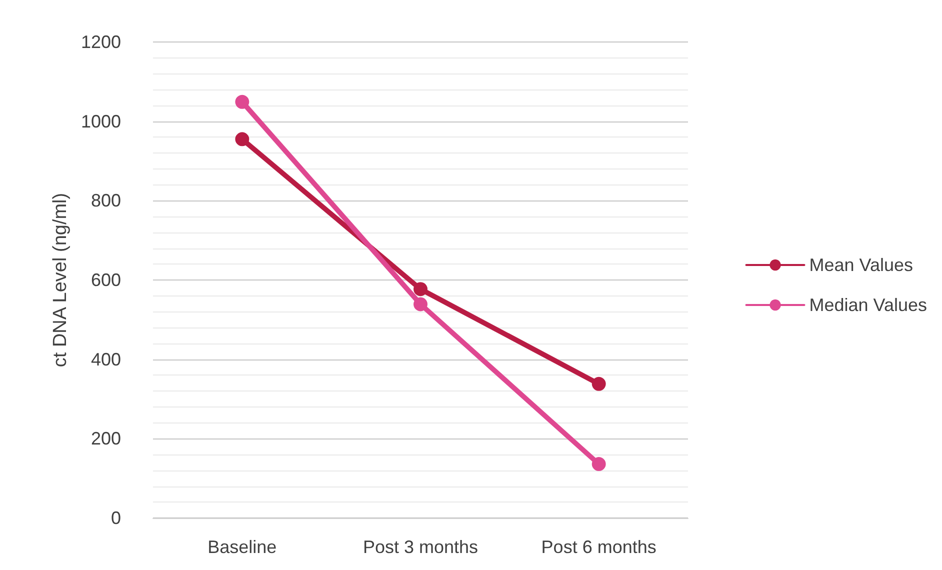 The width and height of the screenshot is (942, 570). What do you see at coordinates (105, 438) in the screenshot?
I see `y-tick-label: 200` at bounding box center [105, 438].